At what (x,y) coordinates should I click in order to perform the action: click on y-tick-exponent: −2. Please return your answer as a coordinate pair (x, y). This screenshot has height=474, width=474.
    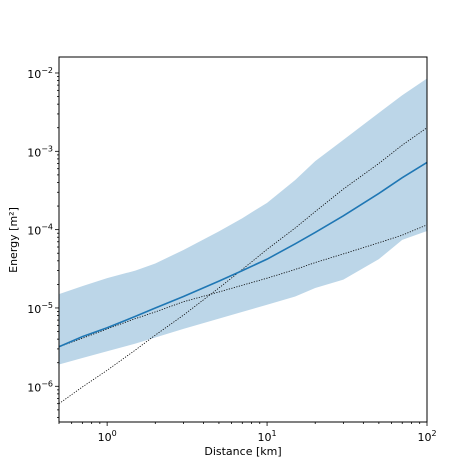
    Looking at the image, I should click on (47, 70).